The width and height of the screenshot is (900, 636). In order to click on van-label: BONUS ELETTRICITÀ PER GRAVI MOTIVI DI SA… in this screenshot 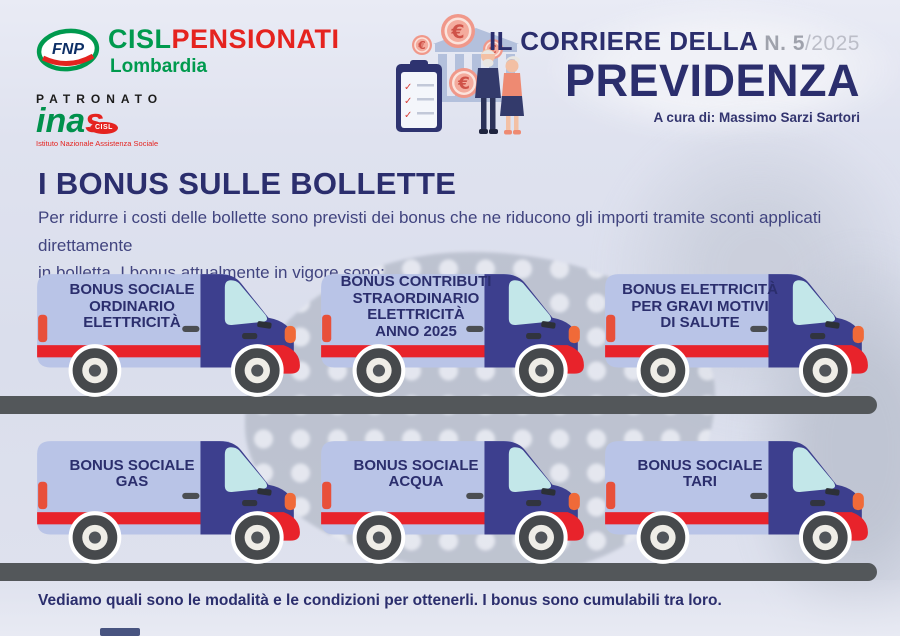, I will do `click(700, 306)`.